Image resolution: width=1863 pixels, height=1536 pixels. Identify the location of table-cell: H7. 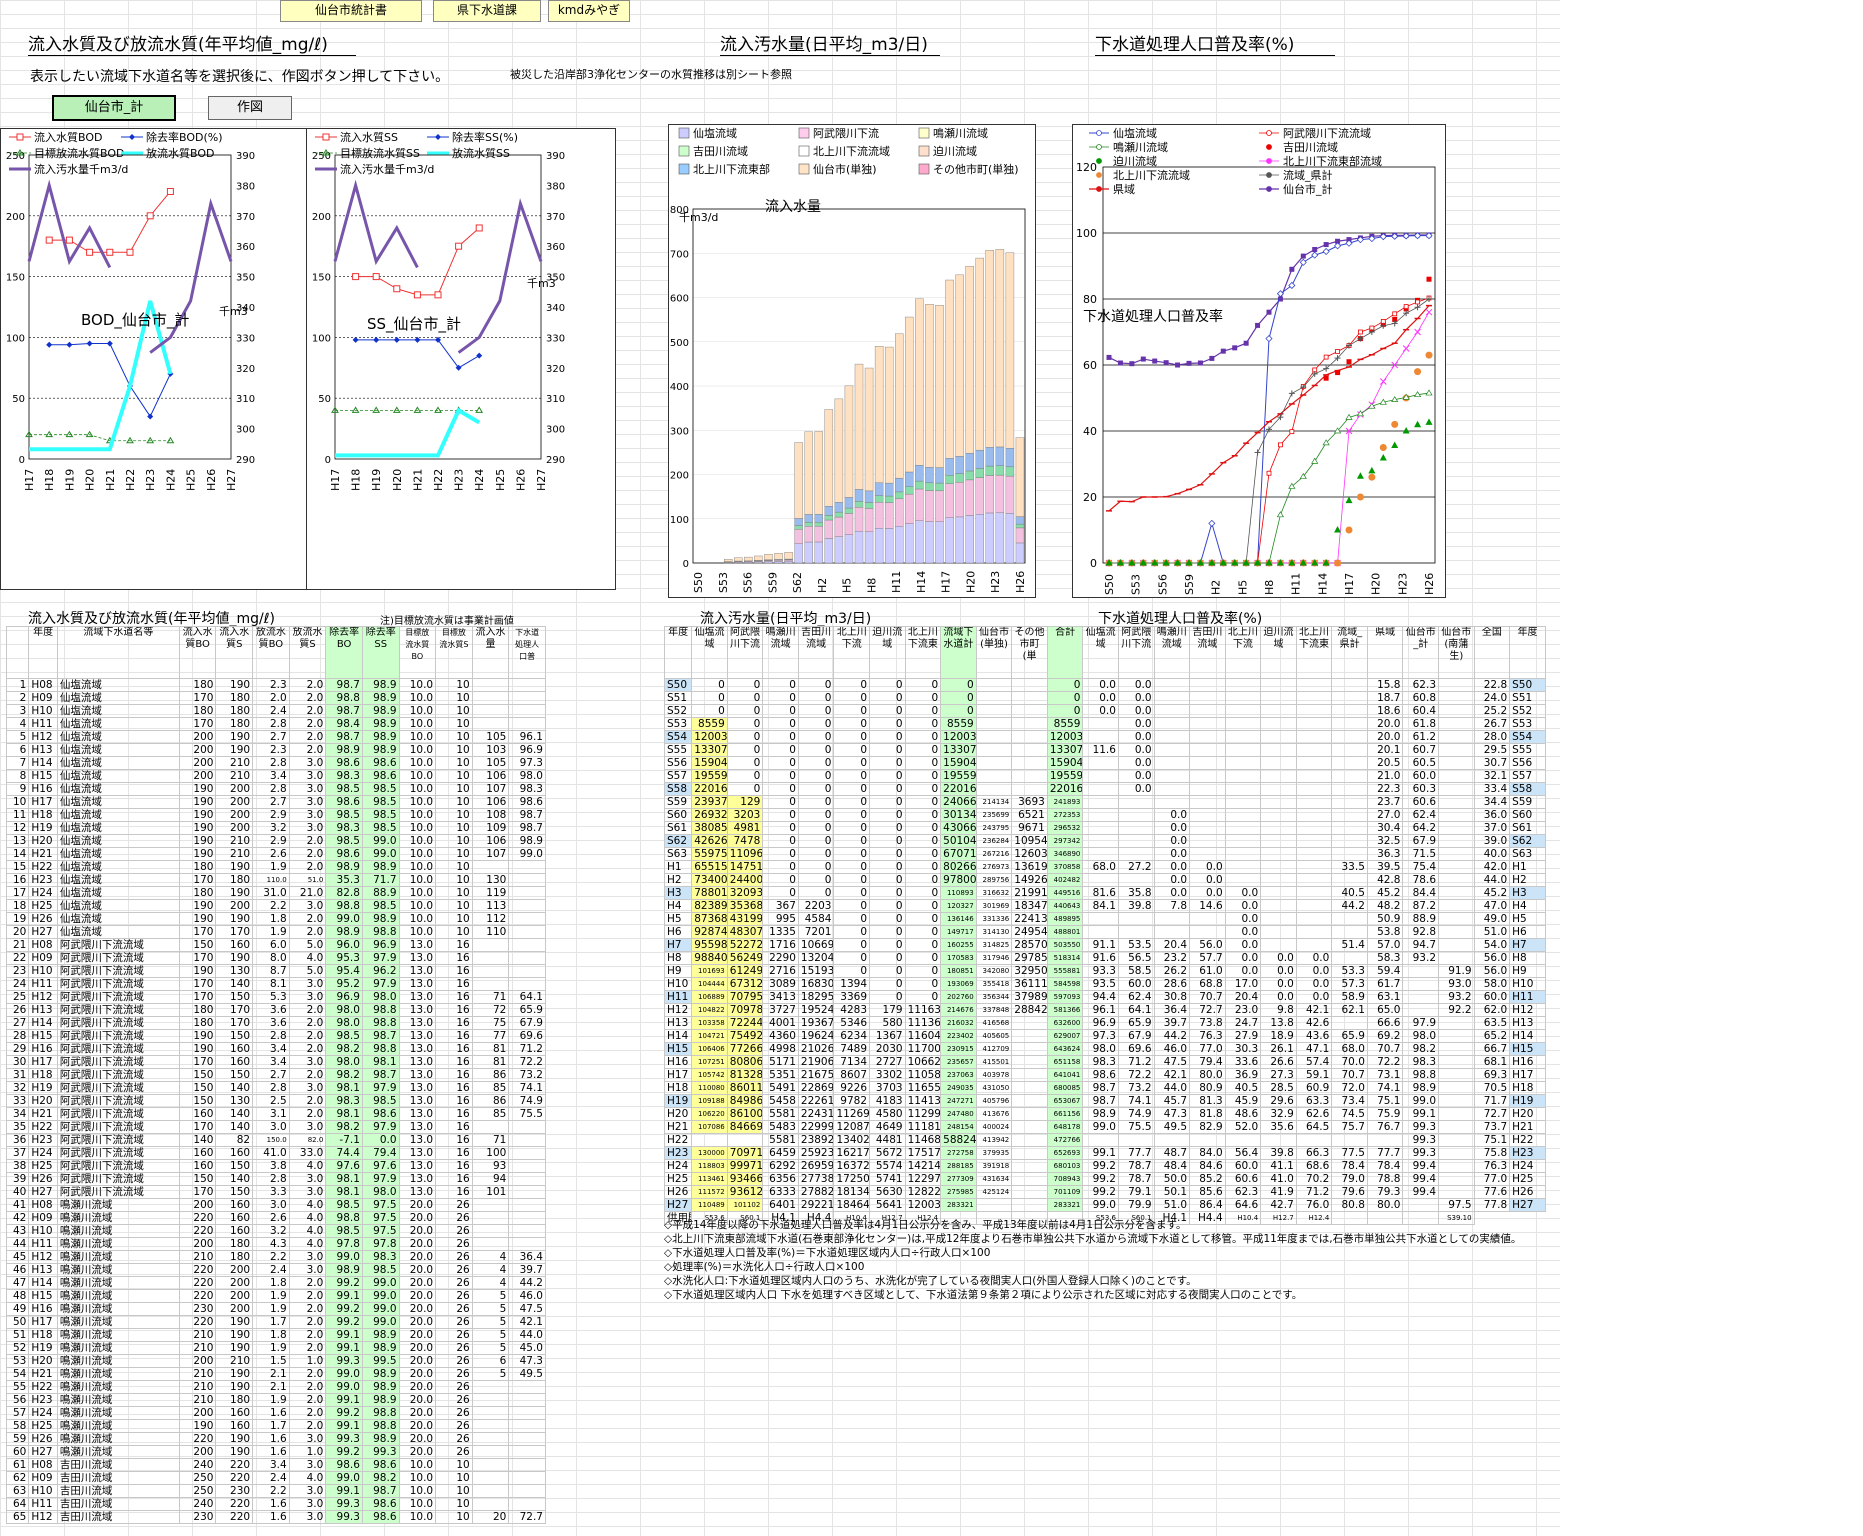
(678, 945).